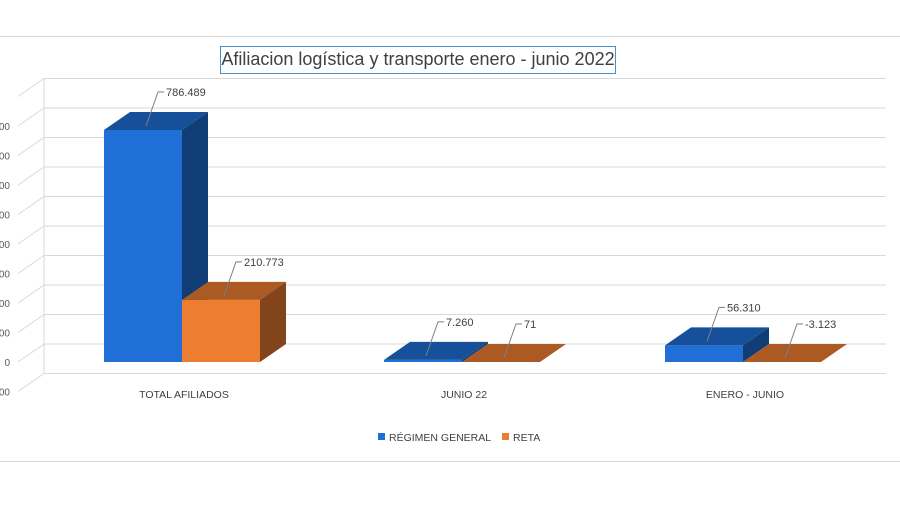 Image resolution: width=900 pixels, height=506 pixels. What do you see at coordinates (745, 395) in the screenshot?
I see `x-category-label: ENERO - JUNIO` at bounding box center [745, 395].